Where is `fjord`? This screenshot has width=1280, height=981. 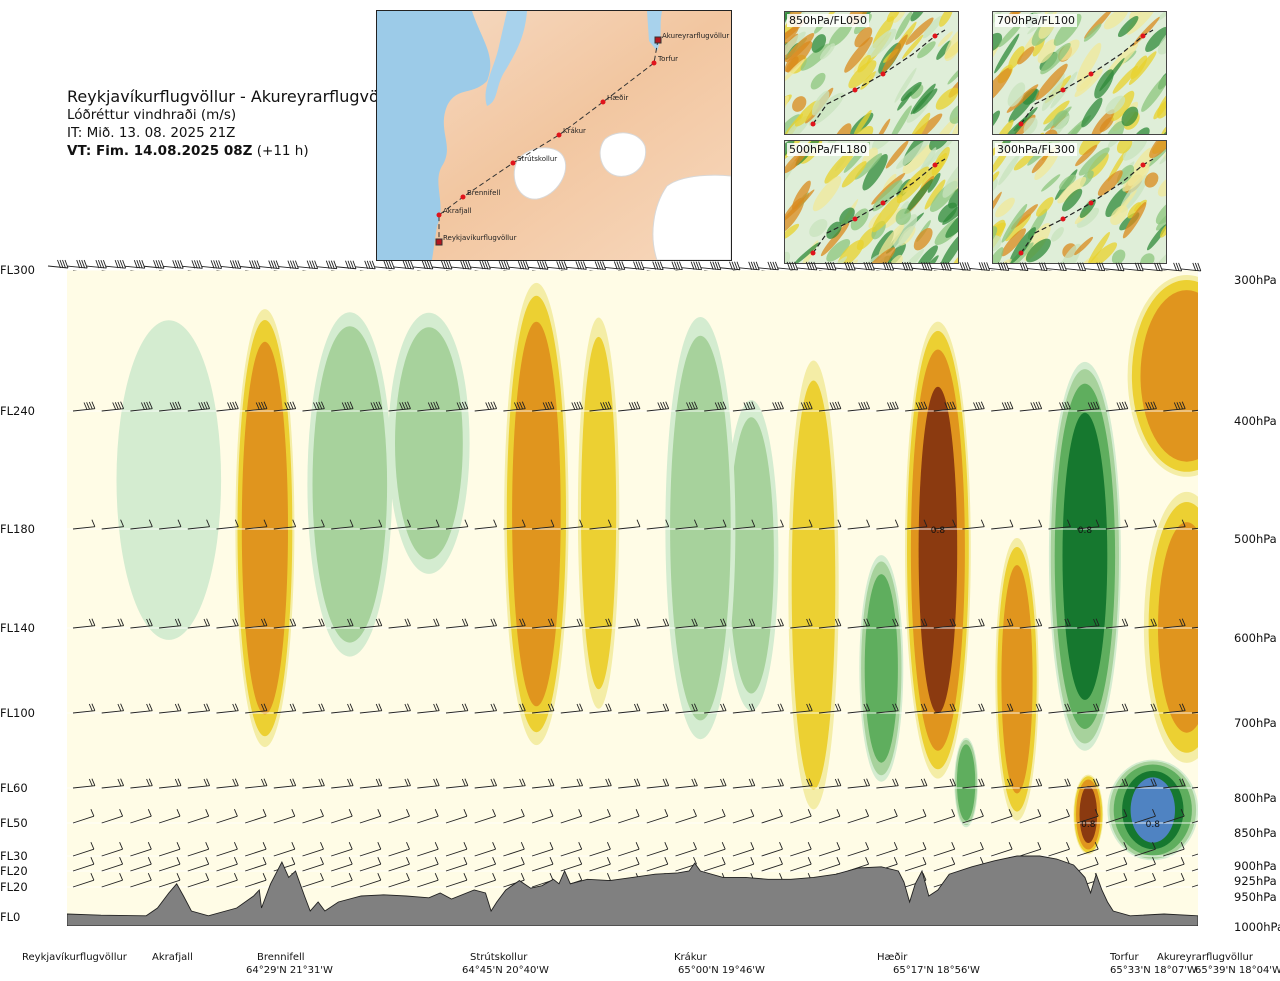 fjord is located at coordinates (506, 58).